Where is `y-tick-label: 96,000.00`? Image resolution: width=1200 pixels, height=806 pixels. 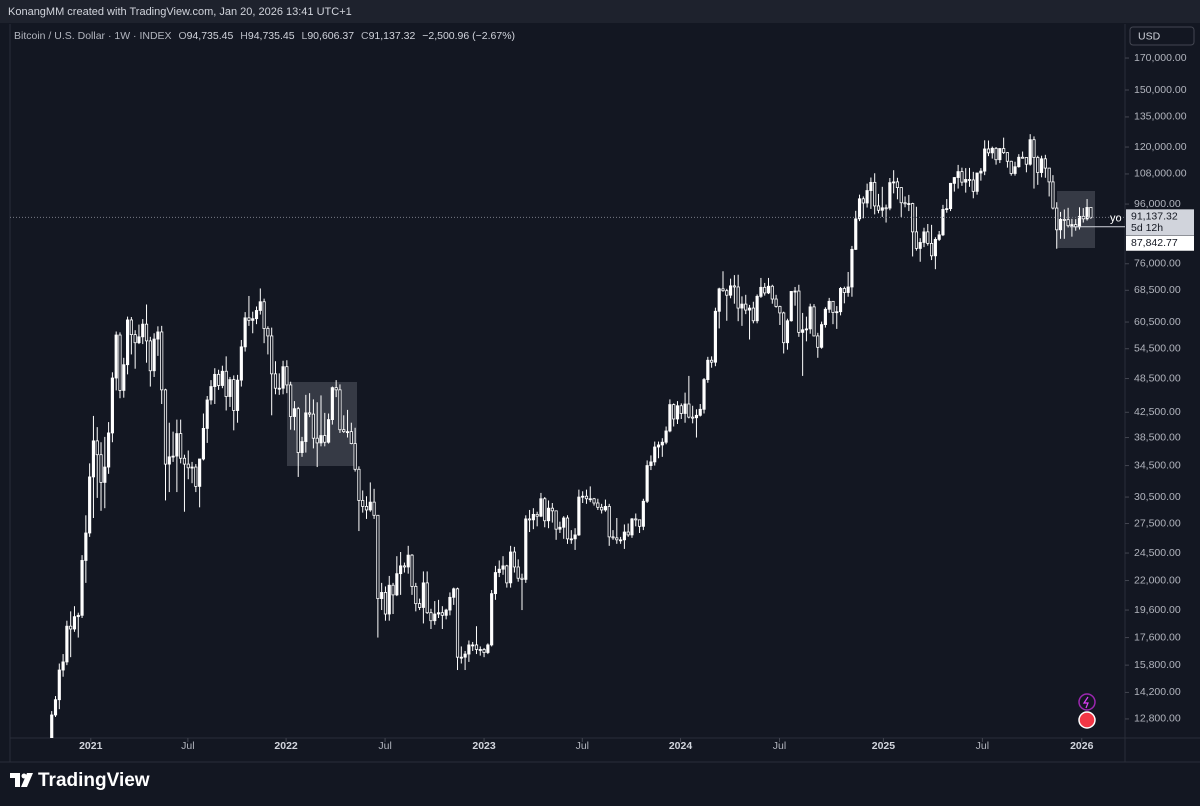 y-tick-label: 96,000.00 is located at coordinates (1157, 204).